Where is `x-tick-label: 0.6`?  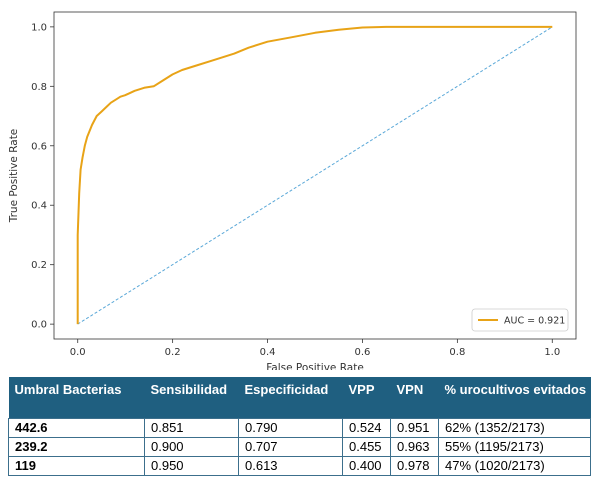
x-tick-label: 0.6 is located at coordinates (363, 352).